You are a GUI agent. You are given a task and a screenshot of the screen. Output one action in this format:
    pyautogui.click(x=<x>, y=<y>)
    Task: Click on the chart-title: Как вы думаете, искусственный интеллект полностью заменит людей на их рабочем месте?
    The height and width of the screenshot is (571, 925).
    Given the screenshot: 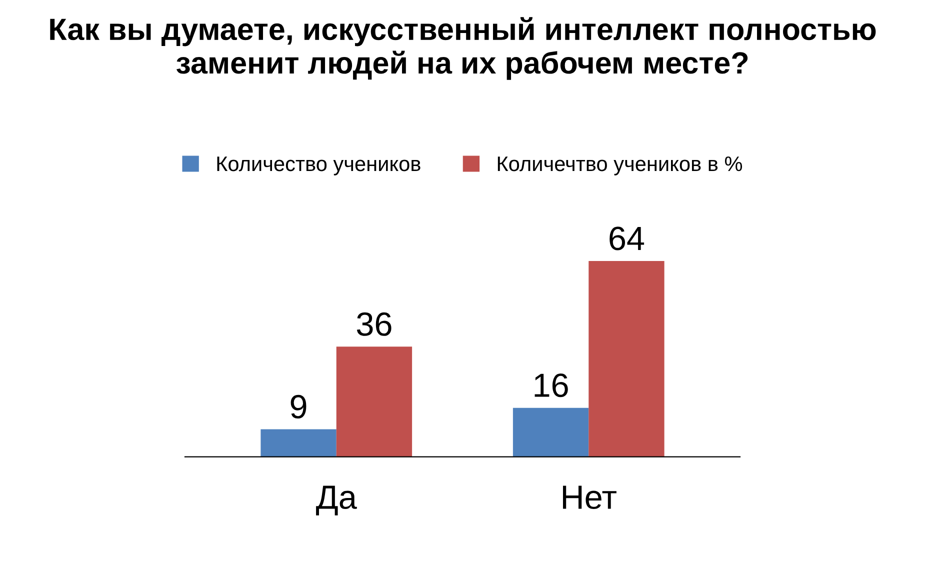 What is the action you would take?
    pyautogui.click(x=463, y=48)
    